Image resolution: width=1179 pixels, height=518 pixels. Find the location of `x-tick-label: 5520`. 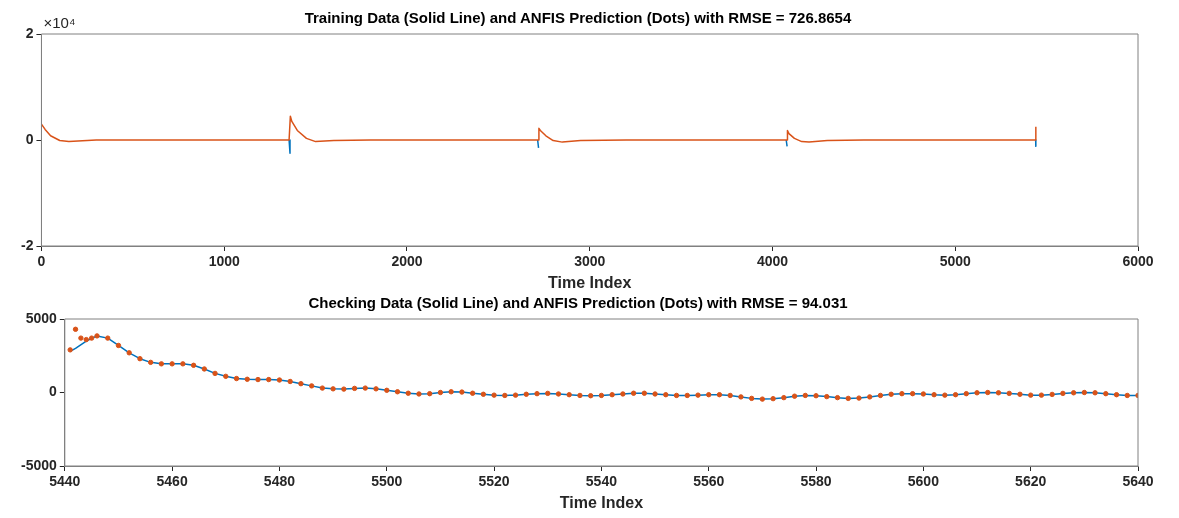

x-tick-label: 5520 is located at coordinates (494, 481).